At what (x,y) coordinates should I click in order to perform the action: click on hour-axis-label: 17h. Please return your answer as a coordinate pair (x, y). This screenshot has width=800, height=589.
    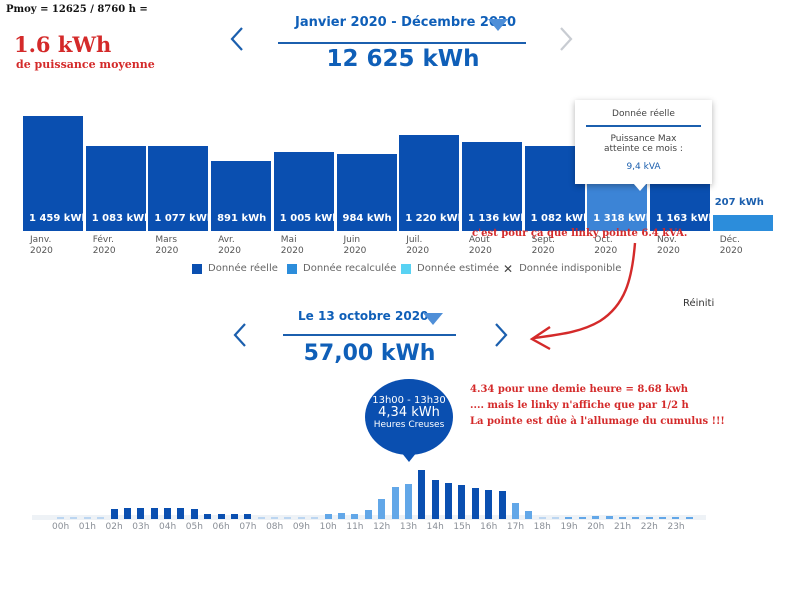
    Looking at the image, I should click on (515, 527).